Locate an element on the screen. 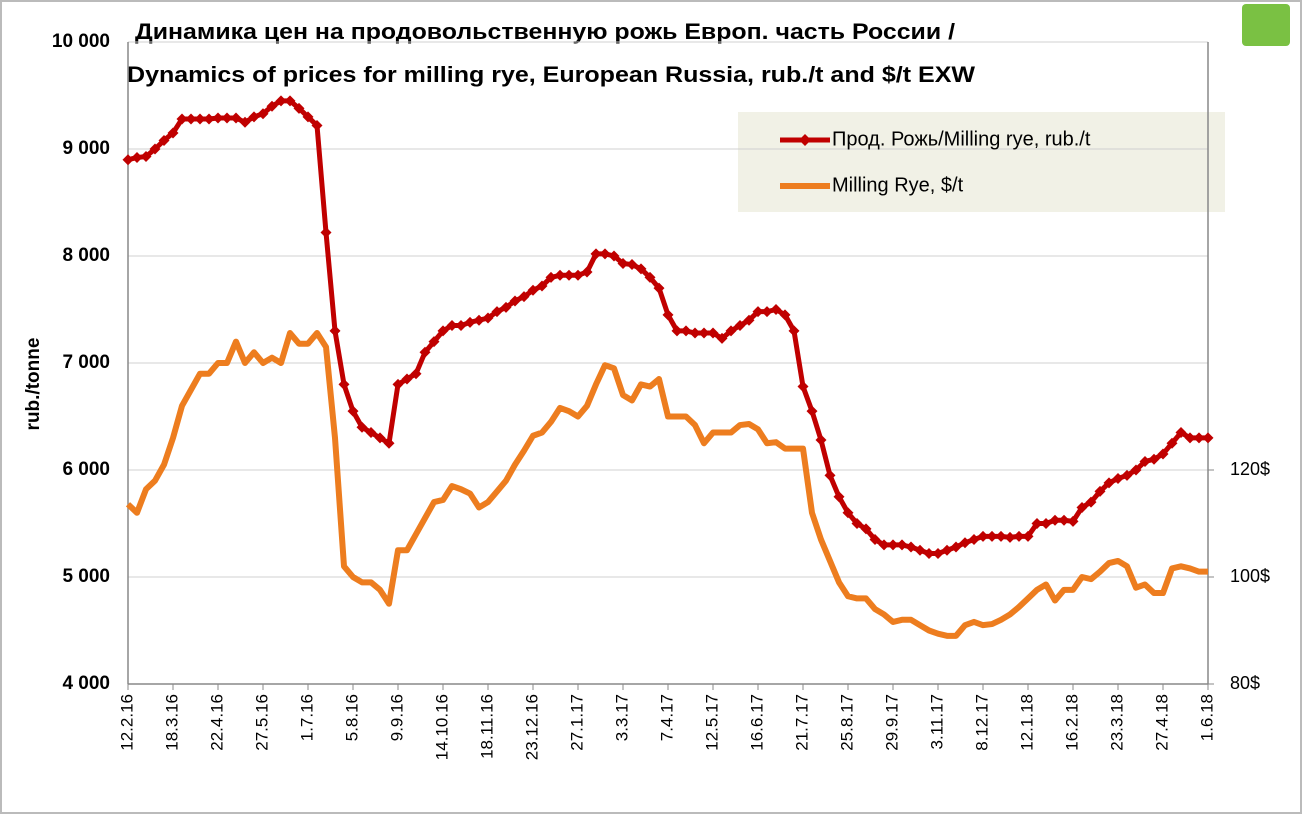 The width and height of the screenshot is (1304, 816). legend-box is located at coordinates (981, 162).